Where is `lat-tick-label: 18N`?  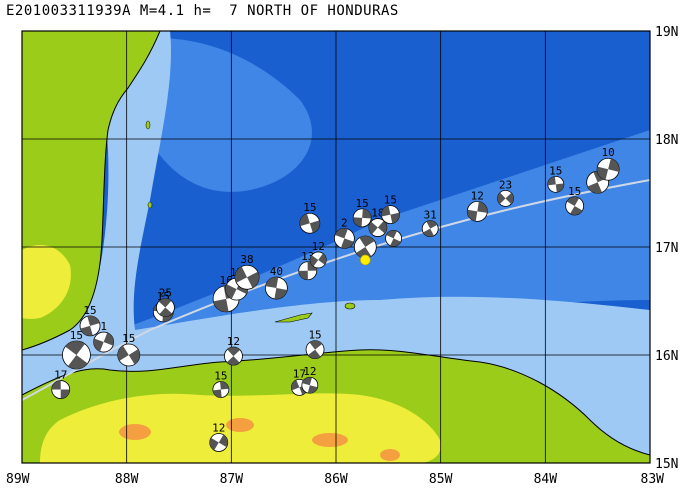 lat-tick-label: 18N is located at coordinates (666, 140).